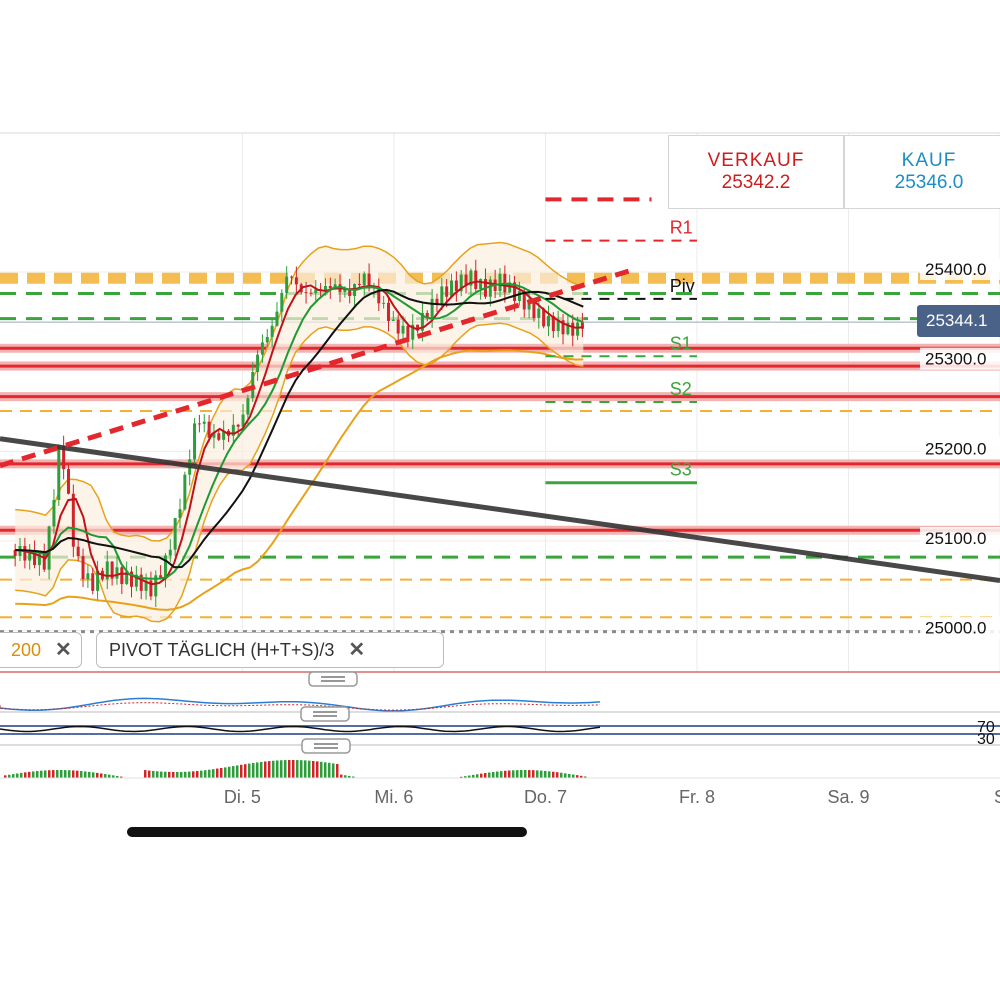 The image size is (1000, 1000). Describe the element at coordinates (500, 795) in the screenshot. I see `x-axis-bg` at that location.